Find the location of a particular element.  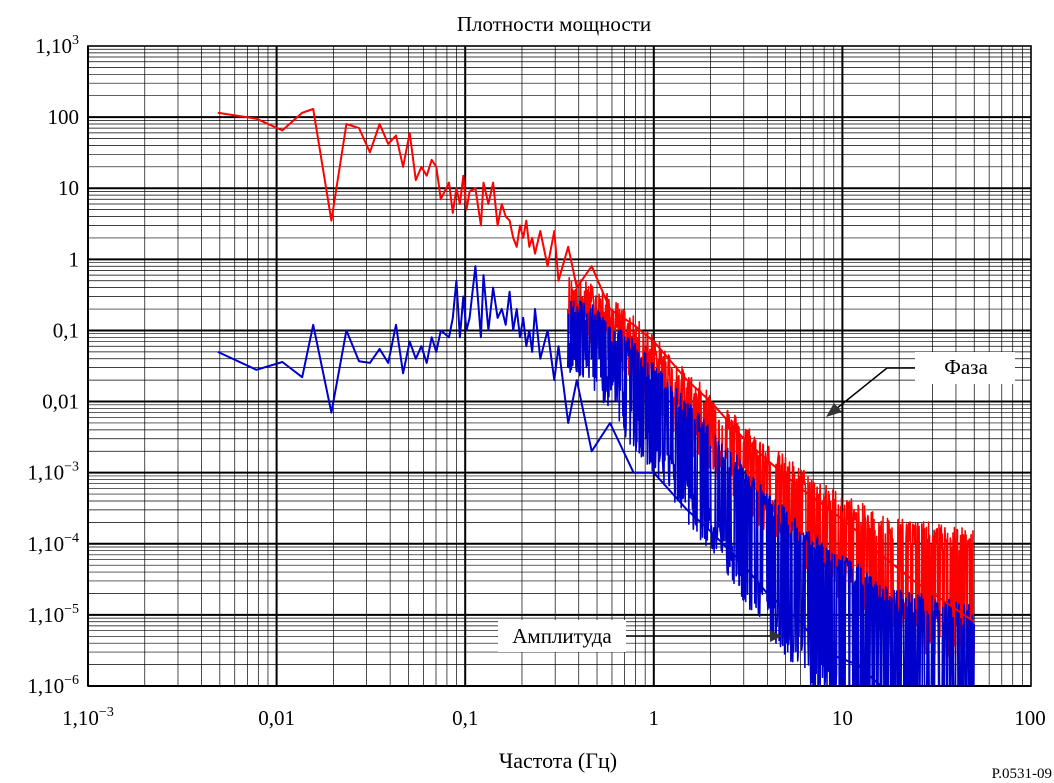

phase-callout: Фаза is located at coordinates (920, 384).